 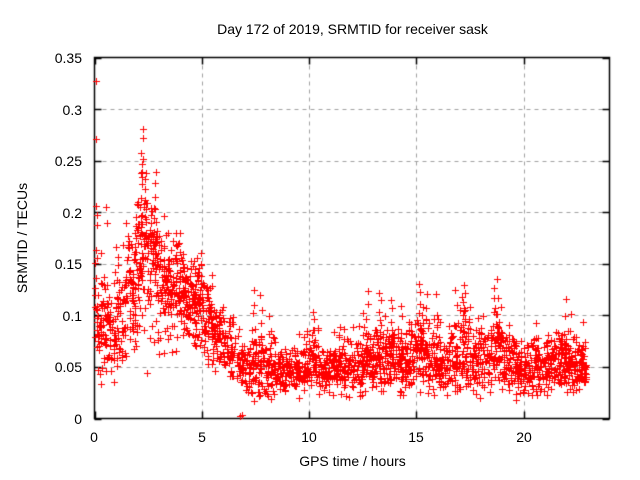 I want to click on x-tick-label: 10, so click(x=309, y=437).